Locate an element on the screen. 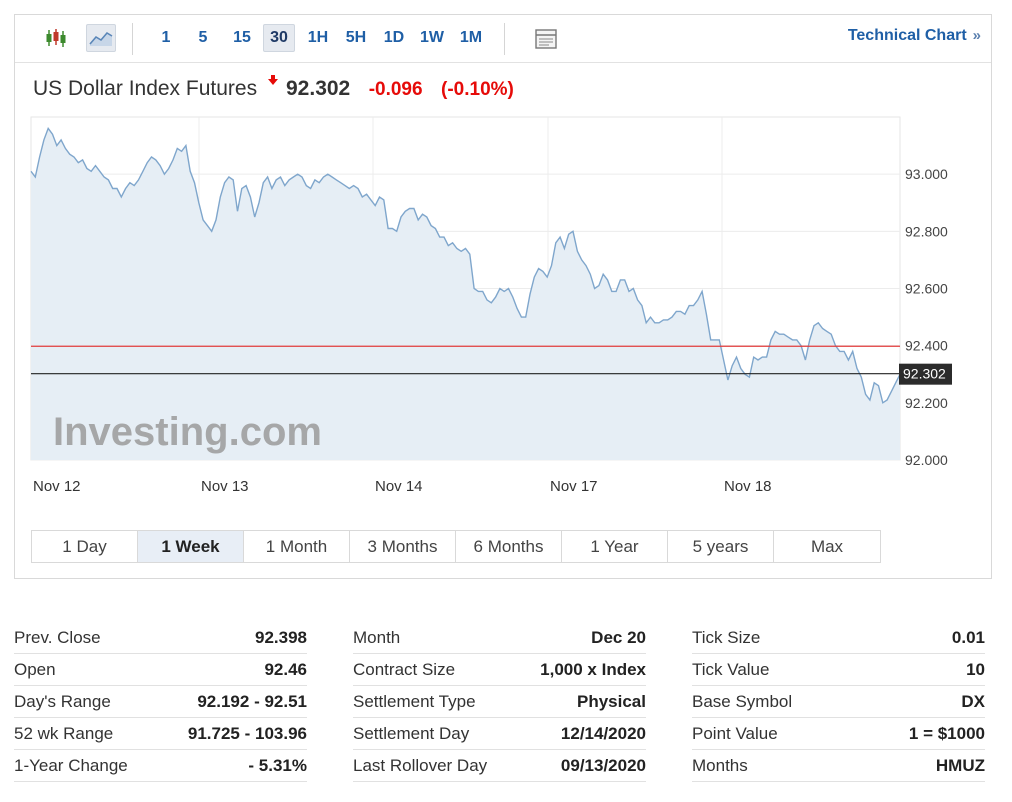 The image size is (1012, 802). stat-label: Base Symbol is located at coordinates (742, 701).